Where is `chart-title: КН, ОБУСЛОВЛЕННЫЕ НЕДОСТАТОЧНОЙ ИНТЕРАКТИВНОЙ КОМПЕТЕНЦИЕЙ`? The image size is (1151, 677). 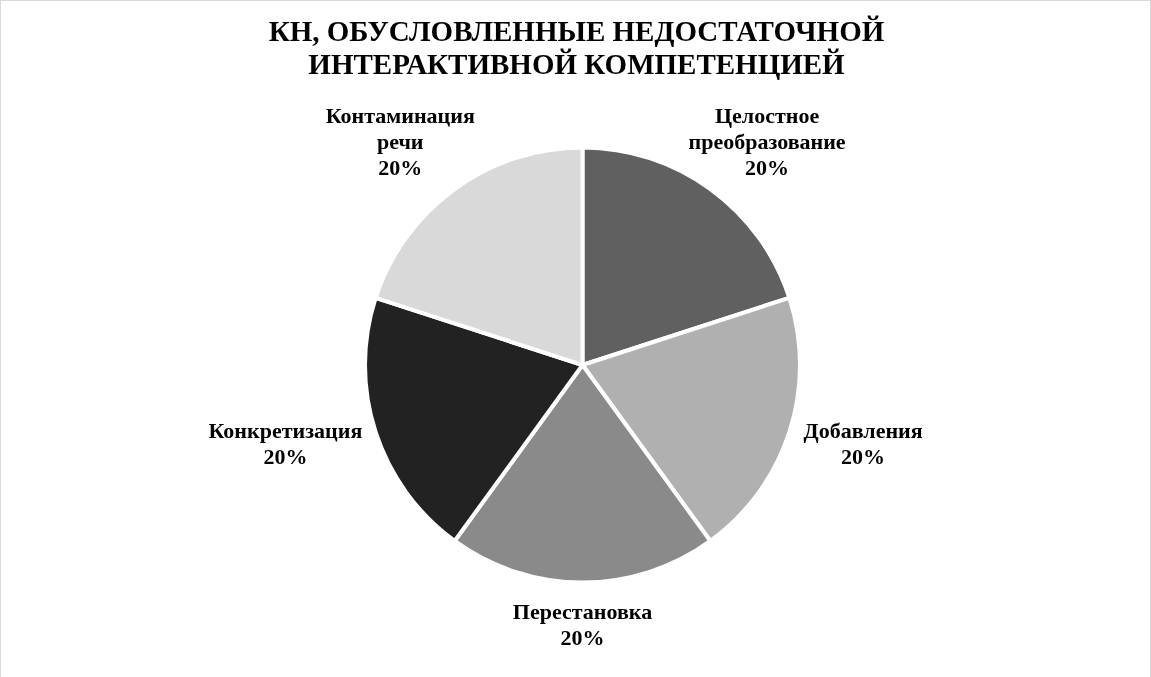 chart-title: КН, ОБУСЛОВЛЕННЫЕ НЕДОСТАТОЧНОЙ ИНТЕРАКТИВНОЙ КОМПЕТЕНЦИЕЙ is located at coordinates (576, 48).